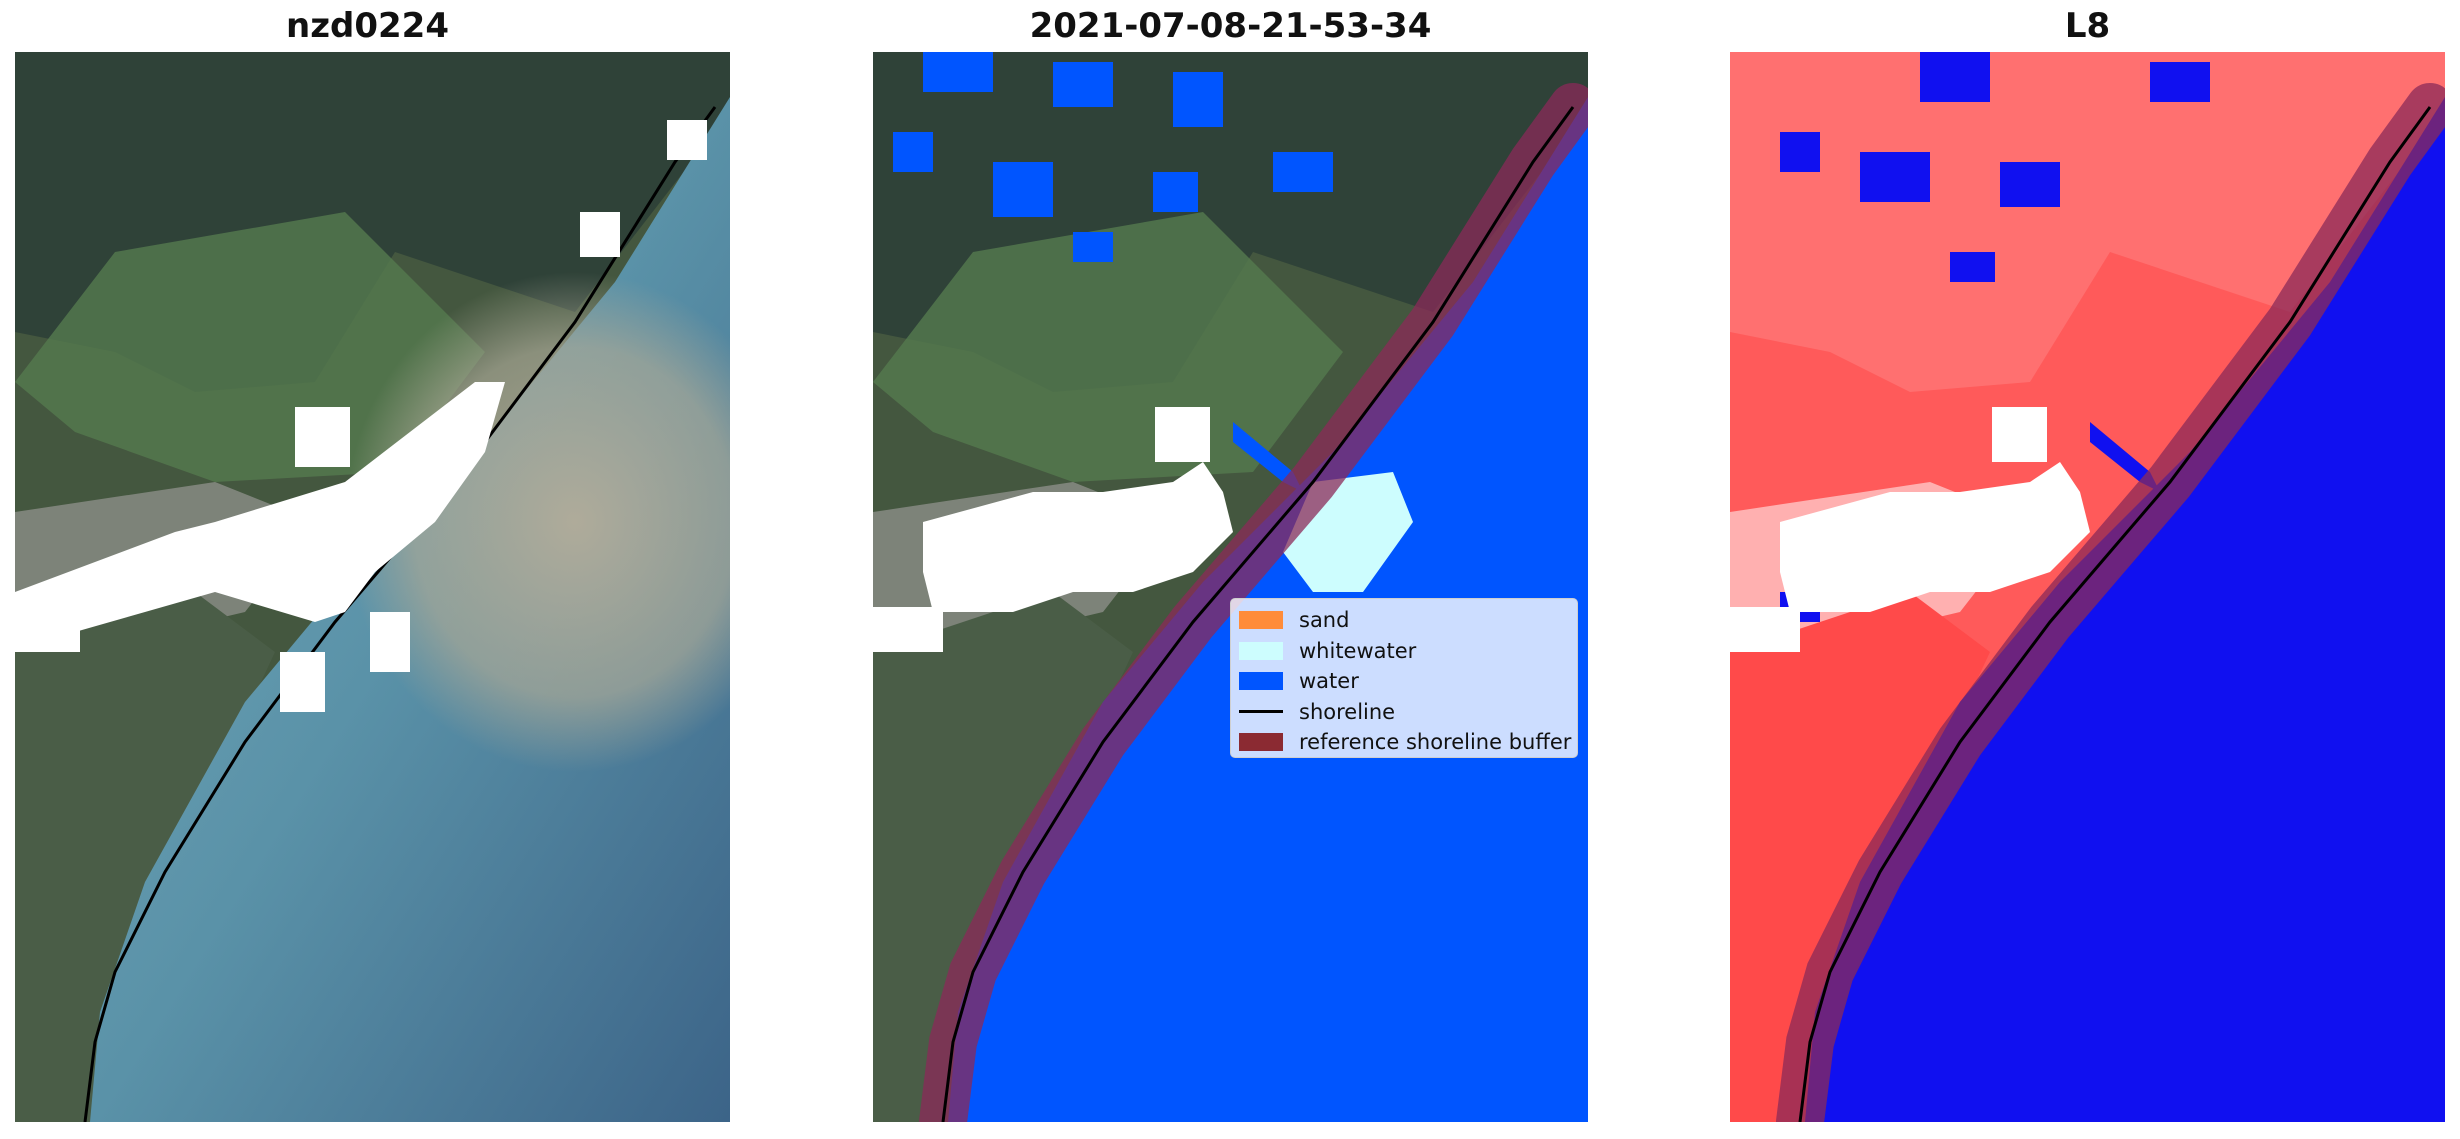  I want to click on cloud-mask, so click(361, 416).